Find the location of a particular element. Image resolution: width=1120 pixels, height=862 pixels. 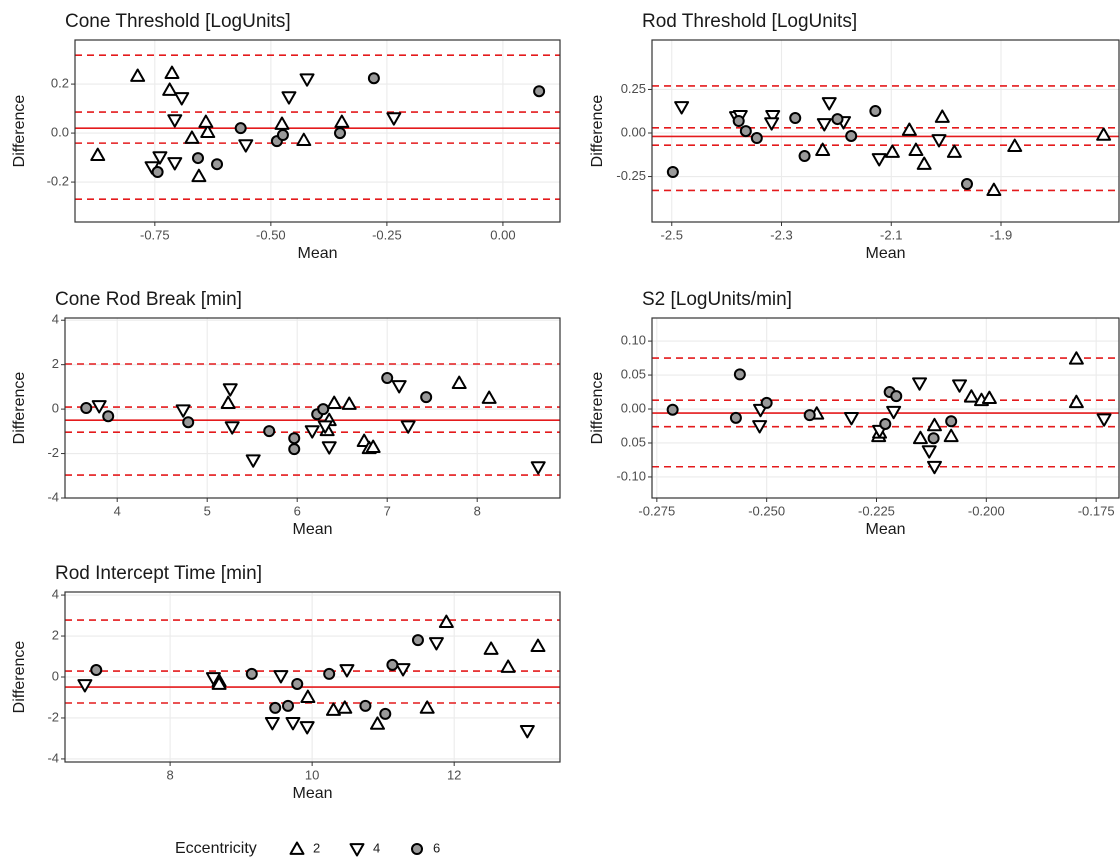

legend-label: 4 is located at coordinates (376, 847).